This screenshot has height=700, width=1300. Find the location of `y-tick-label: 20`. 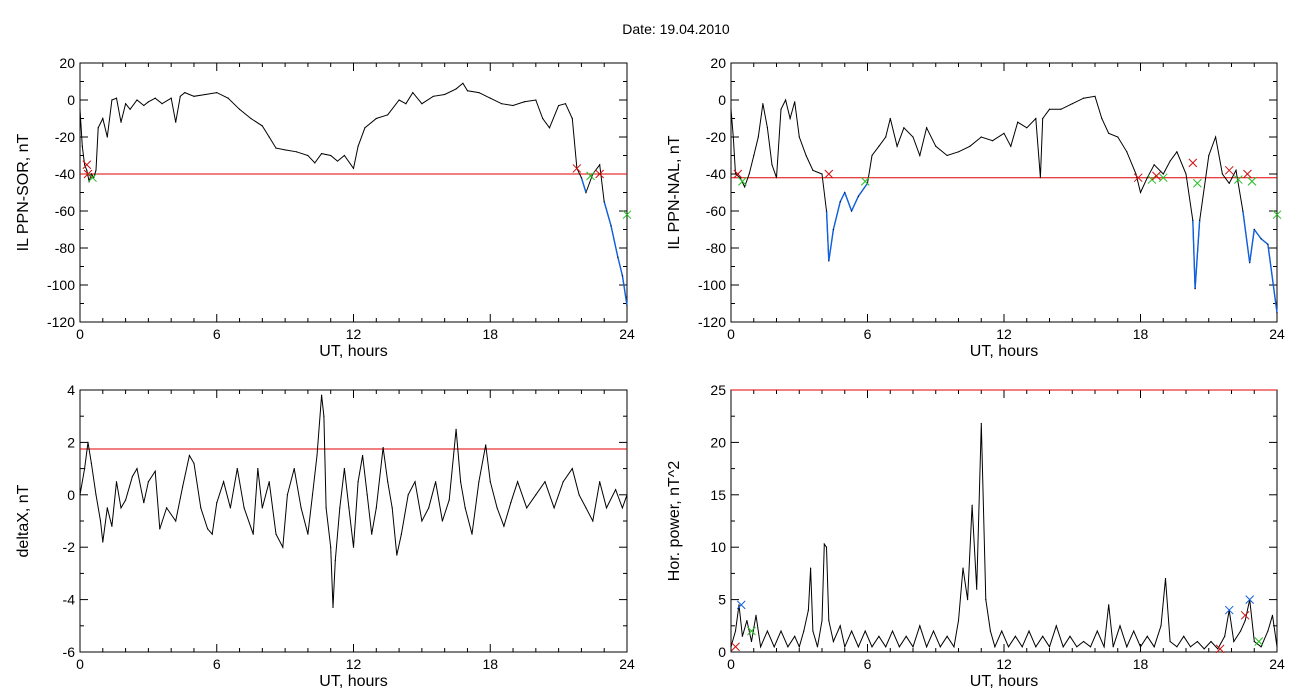

y-tick-label: 20 is located at coordinates (718, 63).